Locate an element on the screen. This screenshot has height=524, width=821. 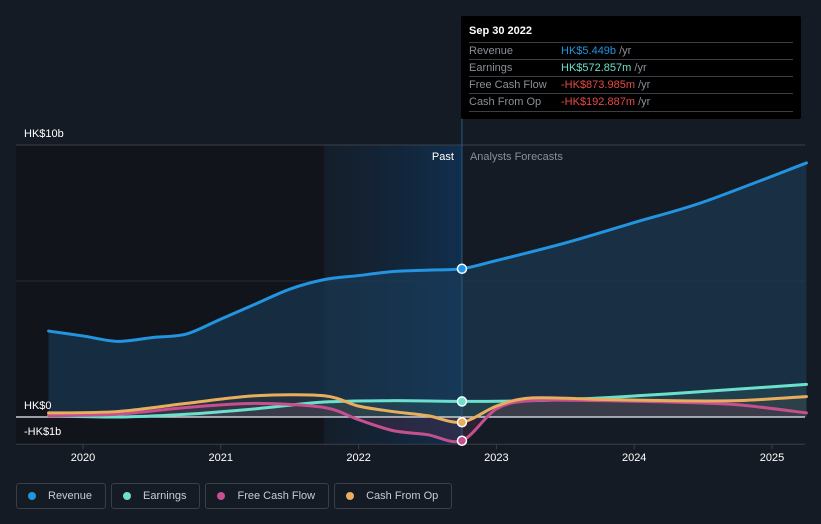
legend-item-free-cash-flow: Free Cash Flow is located at coordinates (267, 496).